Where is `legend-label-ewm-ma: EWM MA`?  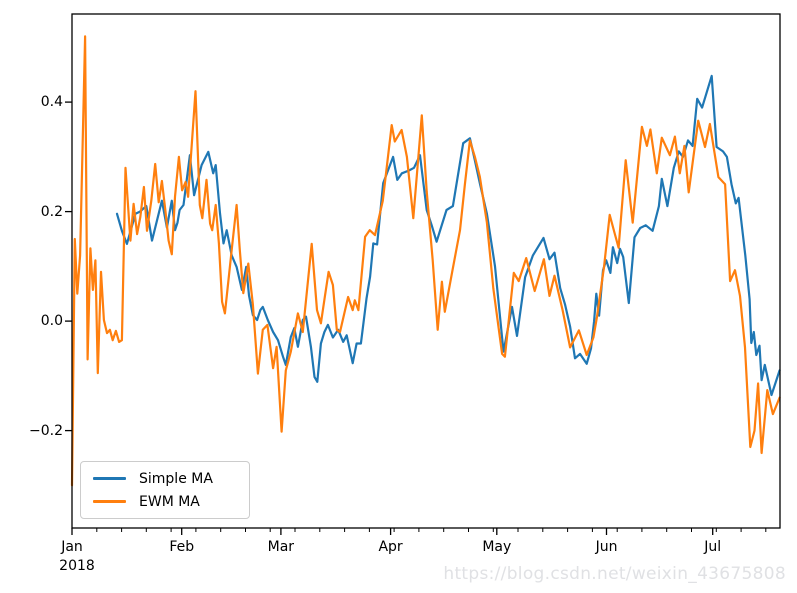 legend-label-ewm-ma: EWM MA is located at coordinates (169, 501).